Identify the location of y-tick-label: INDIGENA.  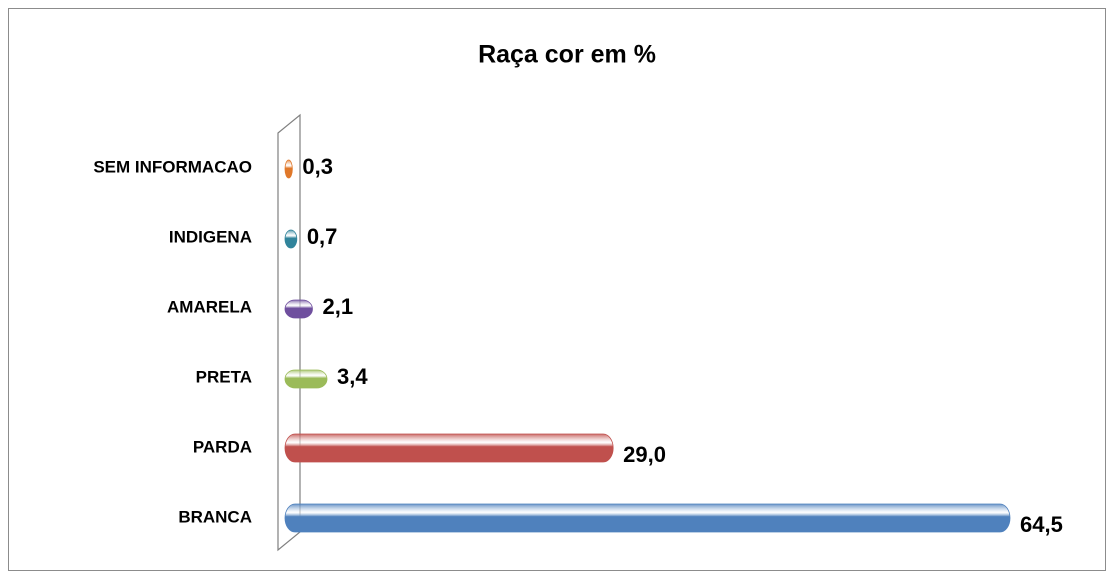
(210, 236).